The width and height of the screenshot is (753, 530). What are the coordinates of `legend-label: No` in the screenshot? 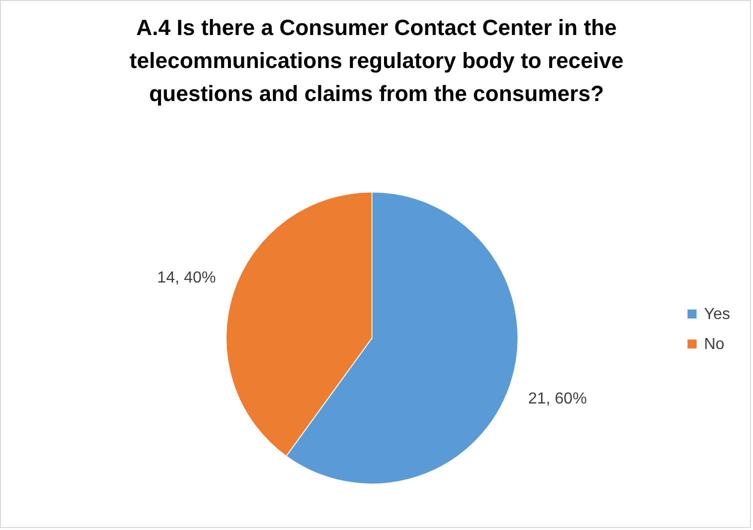 It's located at (714, 344).